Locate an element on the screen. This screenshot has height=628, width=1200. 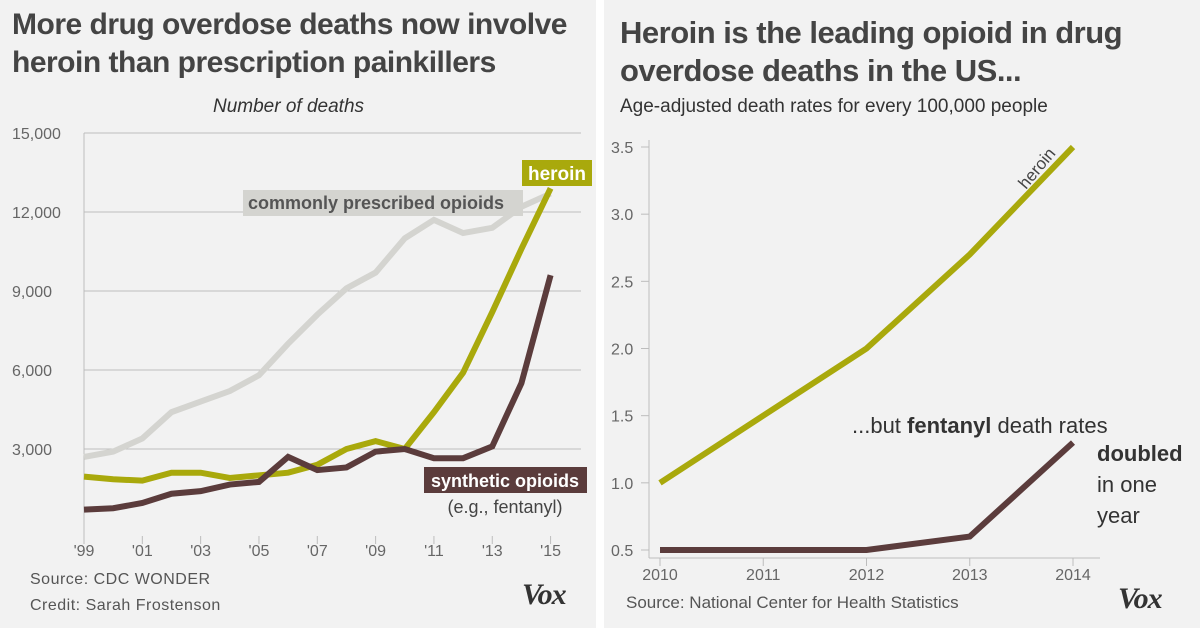
annotation-in-one: in one is located at coordinates (1127, 484).